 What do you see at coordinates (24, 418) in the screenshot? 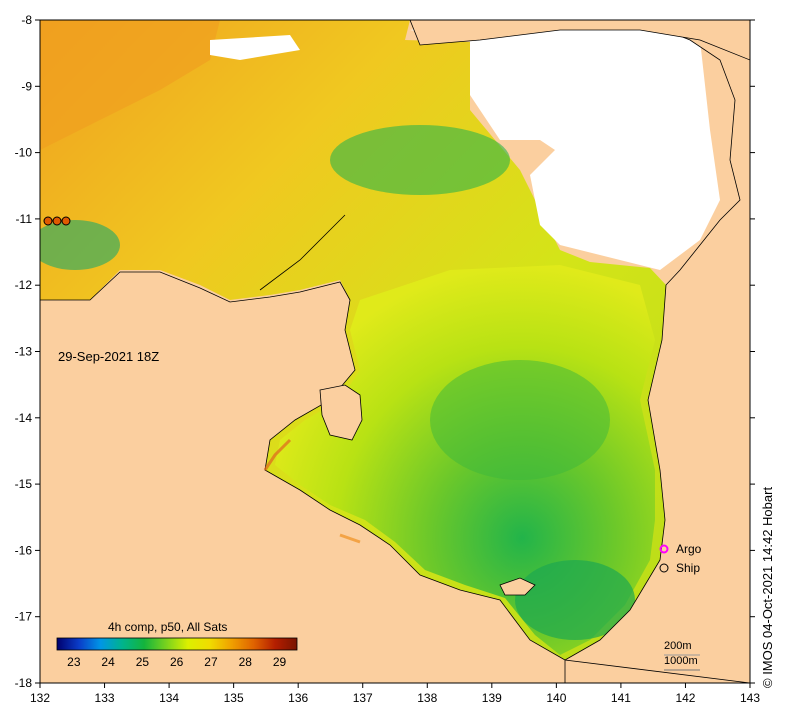
I see `lat-tick-label: -14` at bounding box center [24, 418].